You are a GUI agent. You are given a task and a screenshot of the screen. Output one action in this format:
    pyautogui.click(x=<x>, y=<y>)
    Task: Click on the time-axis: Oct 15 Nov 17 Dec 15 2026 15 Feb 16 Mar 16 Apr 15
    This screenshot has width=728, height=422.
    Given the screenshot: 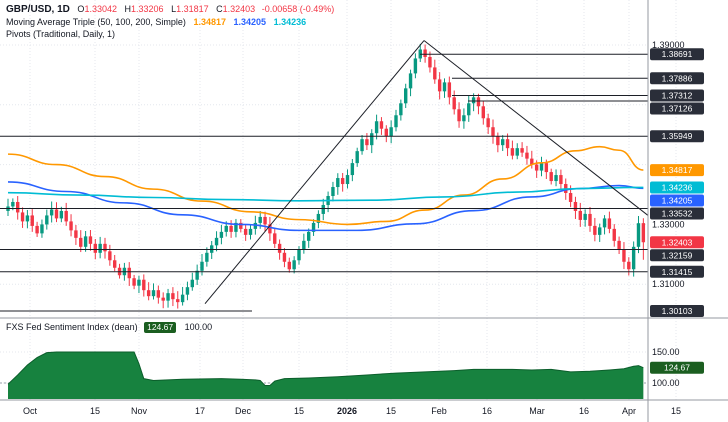 What is the action you would take?
    pyautogui.click(x=352, y=411)
    